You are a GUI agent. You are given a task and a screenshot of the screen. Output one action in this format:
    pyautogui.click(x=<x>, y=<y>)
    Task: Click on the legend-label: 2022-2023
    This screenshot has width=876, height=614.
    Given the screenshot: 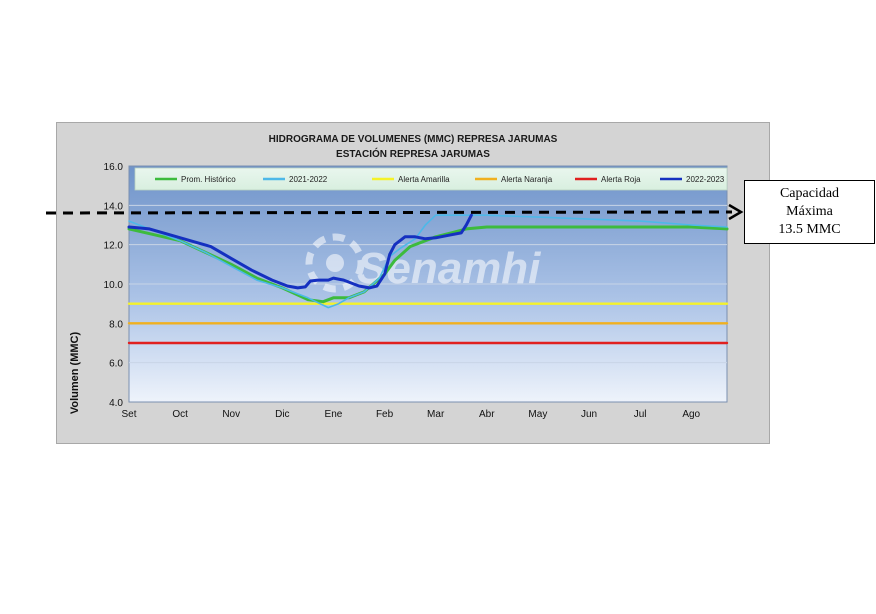 What is the action you would take?
    pyautogui.click(x=705, y=179)
    